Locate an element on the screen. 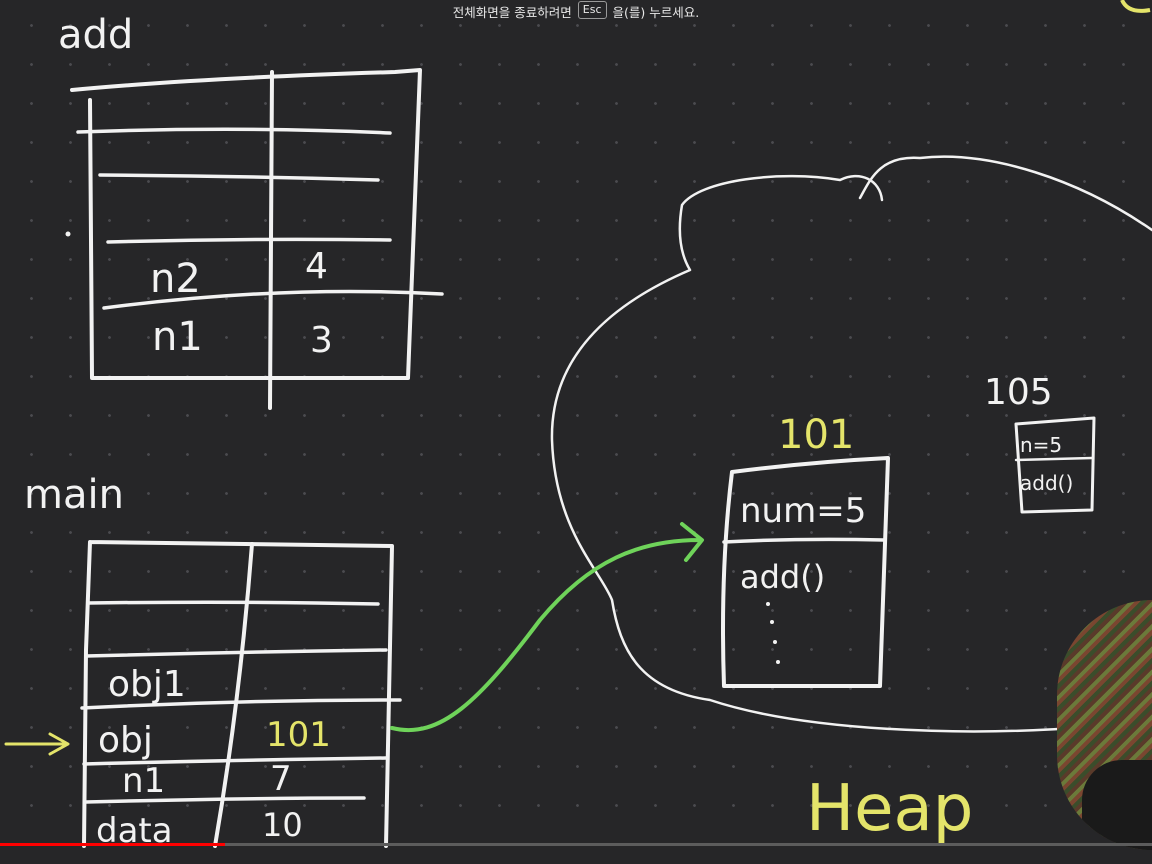 Image resolution: width=1152 pixels, height=864 pixels. heap-label: Heap is located at coordinates (889, 809).